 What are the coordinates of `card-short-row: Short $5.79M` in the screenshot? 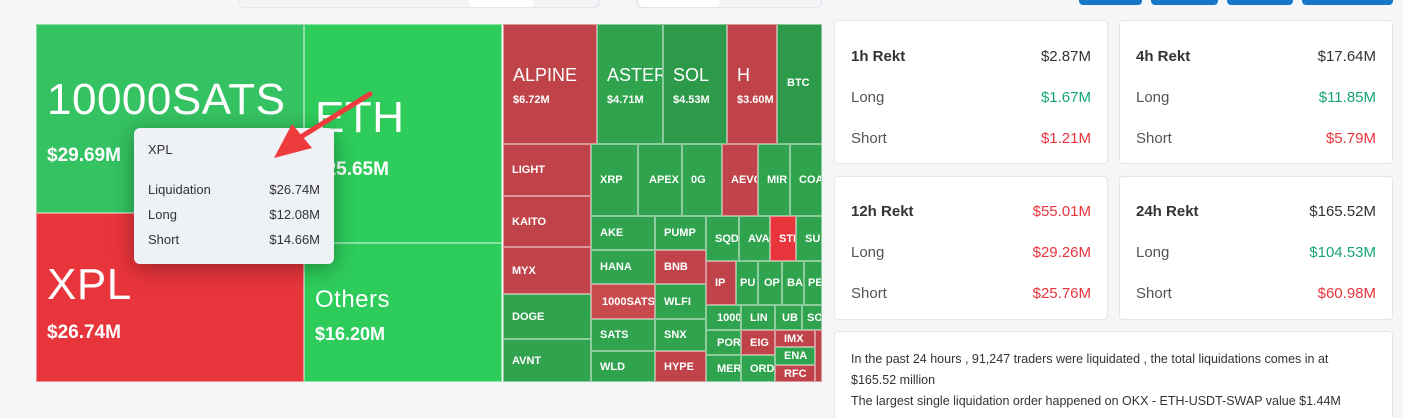 It's located at (1256, 138).